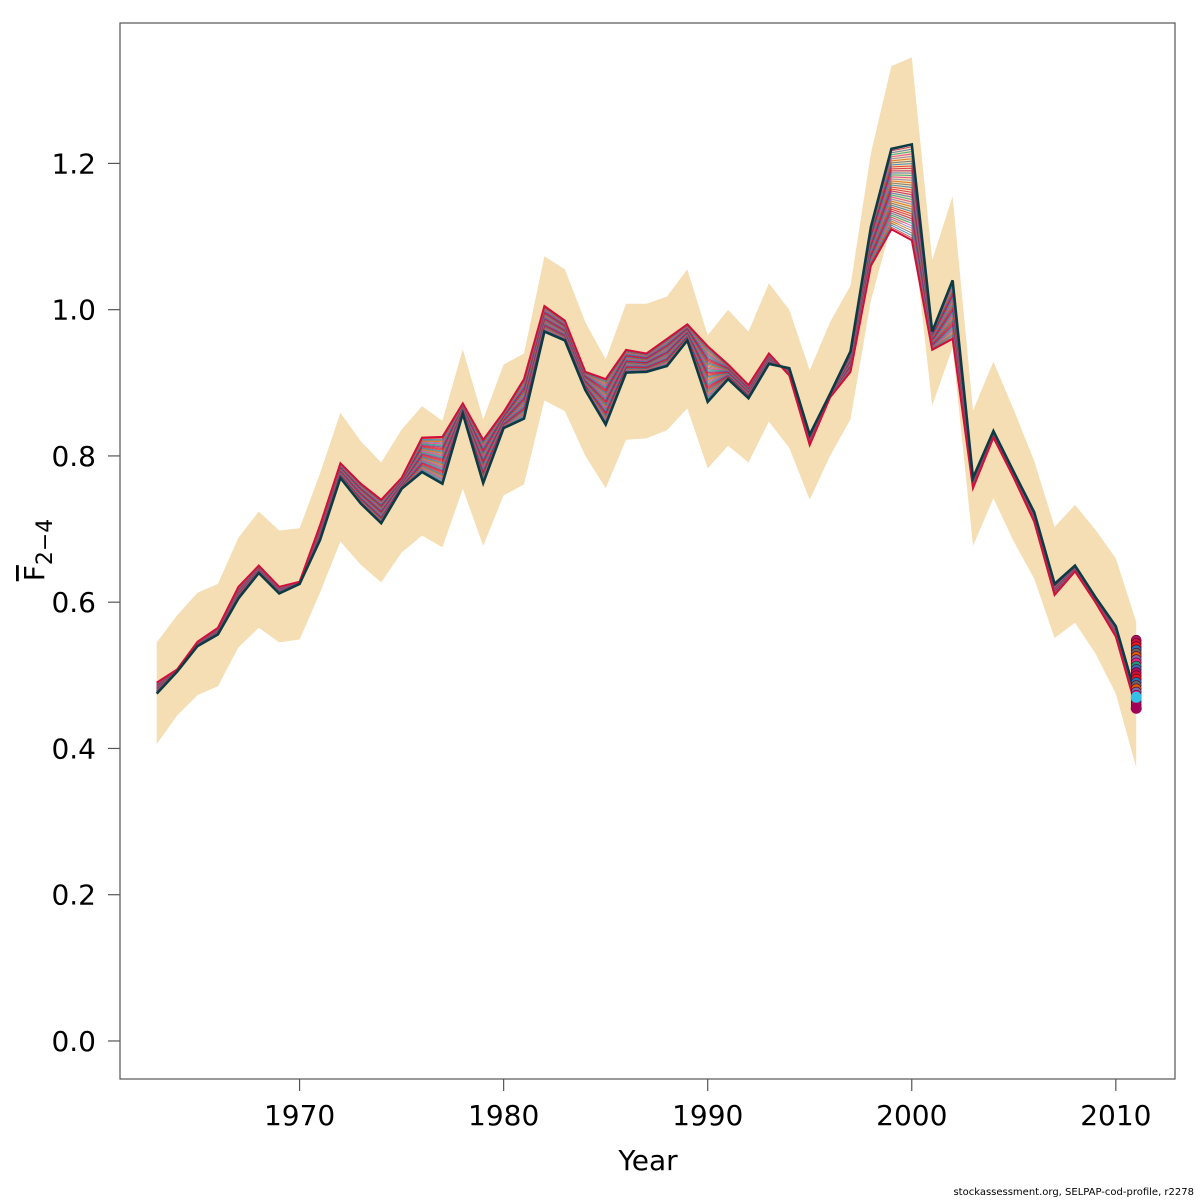 The height and width of the screenshot is (1200, 1200). I want to click on x-tick-label: 1970, so click(299, 1115).